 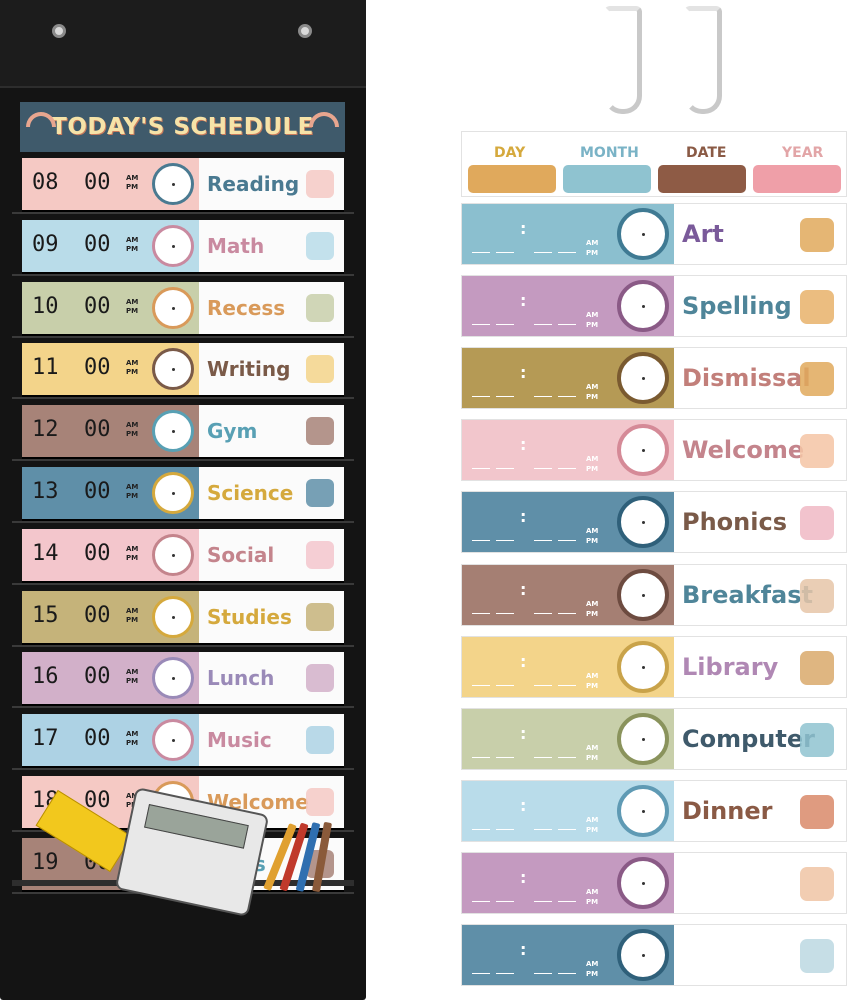 What do you see at coordinates (45, 367) in the screenshot?
I see `hour-text: 11` at bounding box center [45, 367].